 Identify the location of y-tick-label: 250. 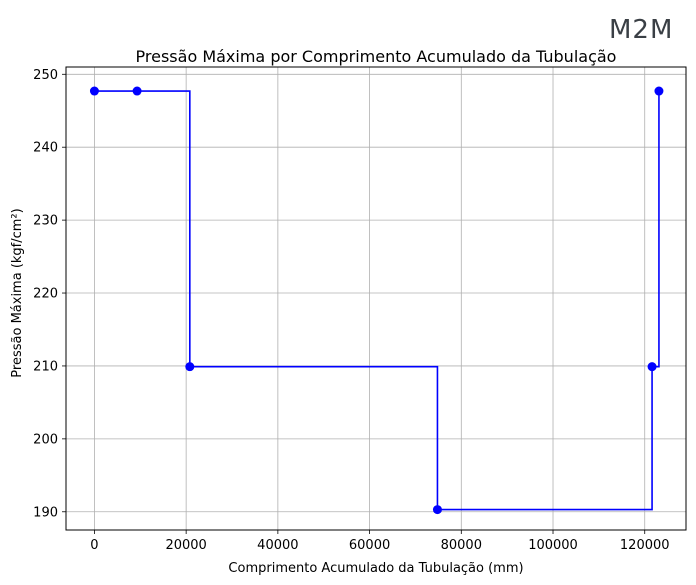
(45, 75).